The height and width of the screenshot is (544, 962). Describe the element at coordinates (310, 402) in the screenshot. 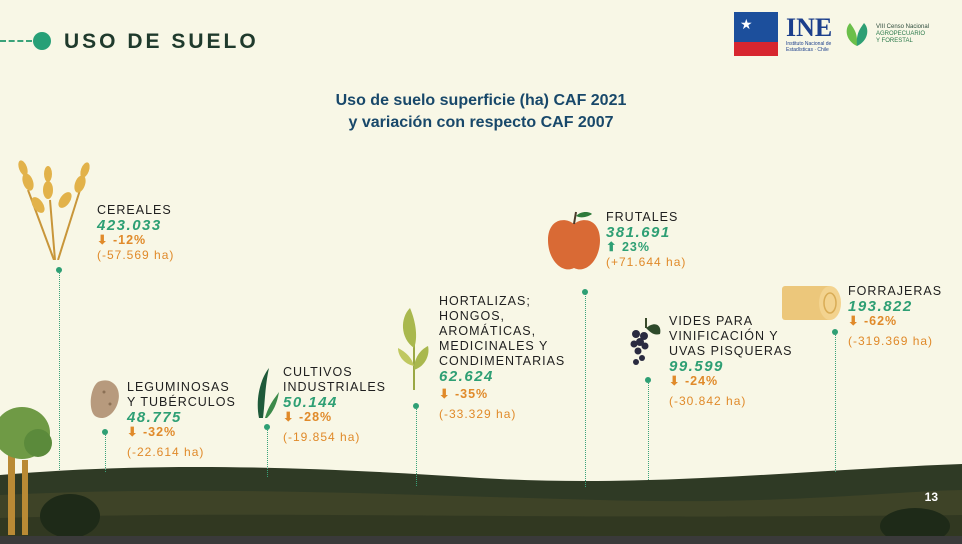

I see `category-value: 50.144` at that location.